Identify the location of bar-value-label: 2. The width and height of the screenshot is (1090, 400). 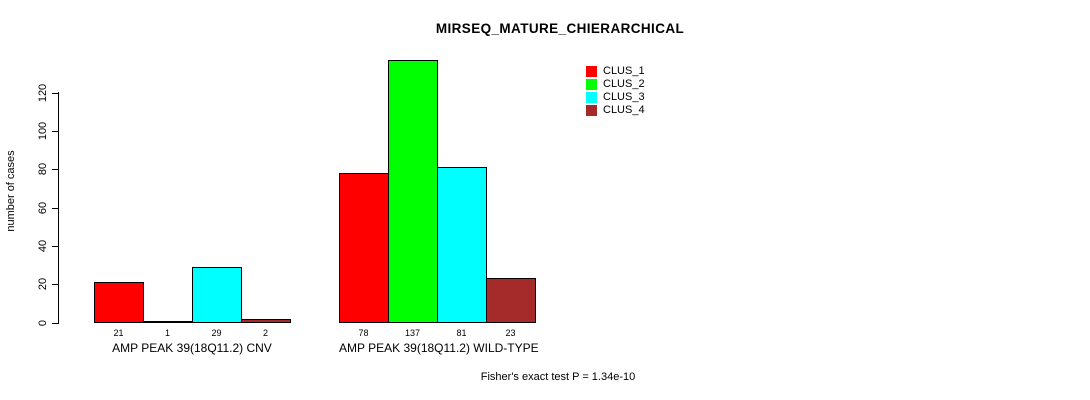
(265, 333).